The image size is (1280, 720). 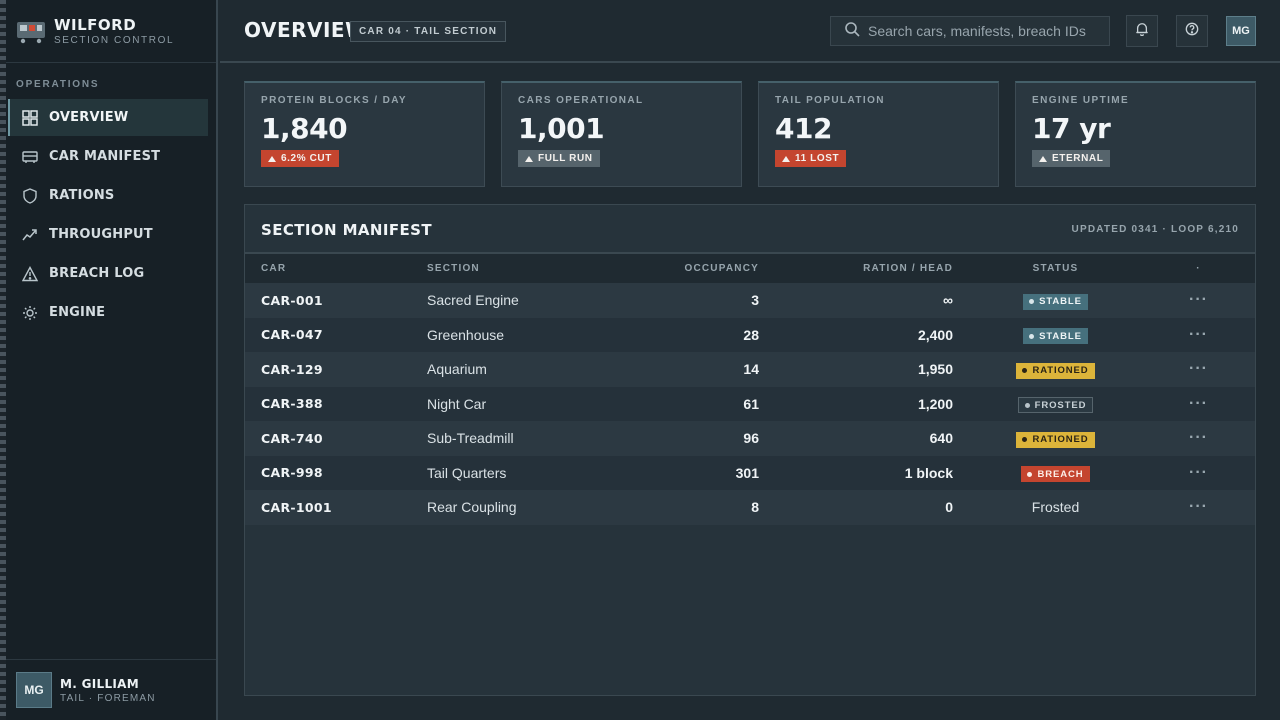 I want to click on sidebar-item-rations: RATIONS, so click(x=108, y=195).